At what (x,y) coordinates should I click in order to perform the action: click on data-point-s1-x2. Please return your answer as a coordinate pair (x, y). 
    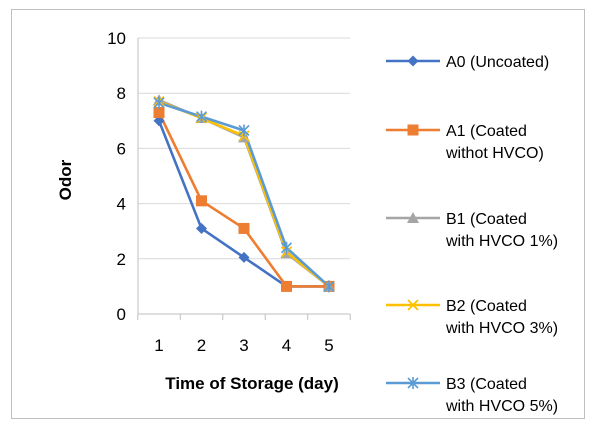
    Looking at the image, I should click on (201, 201).